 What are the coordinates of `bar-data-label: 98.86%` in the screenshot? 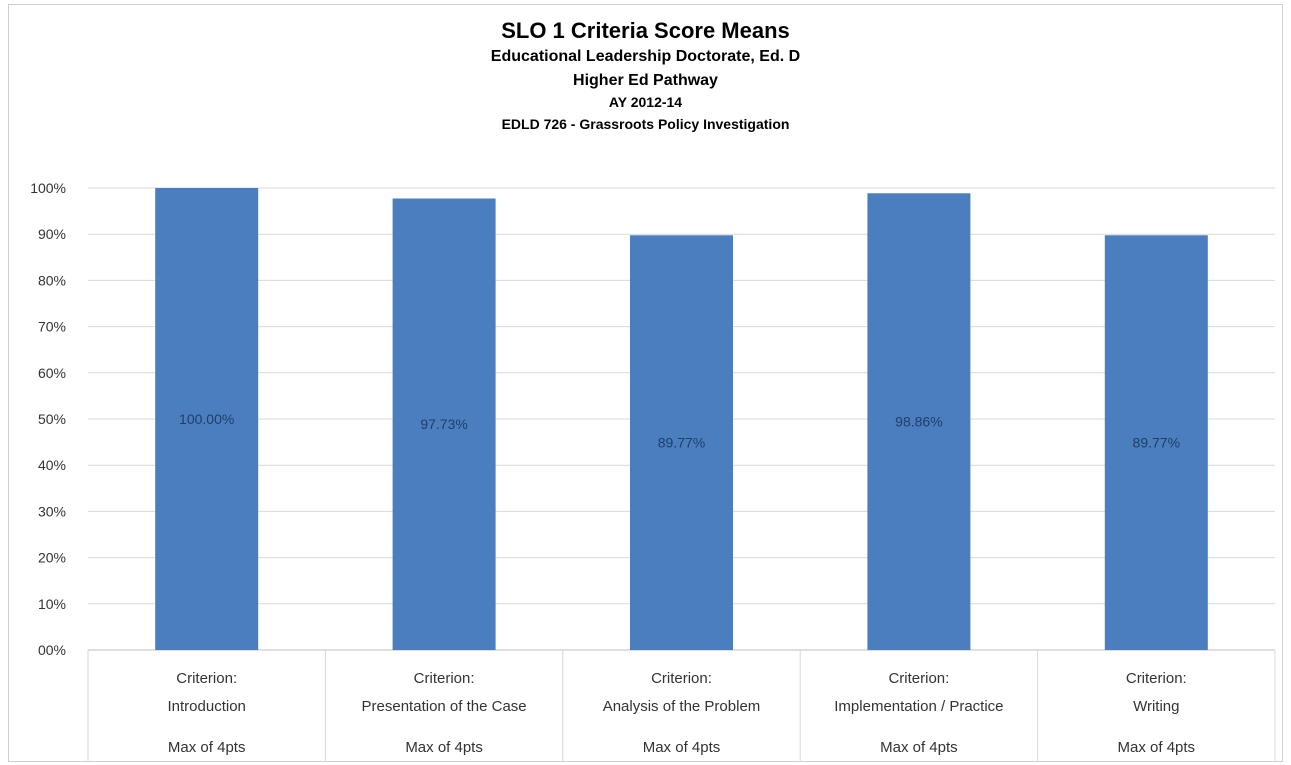 It's located at (918, 422).